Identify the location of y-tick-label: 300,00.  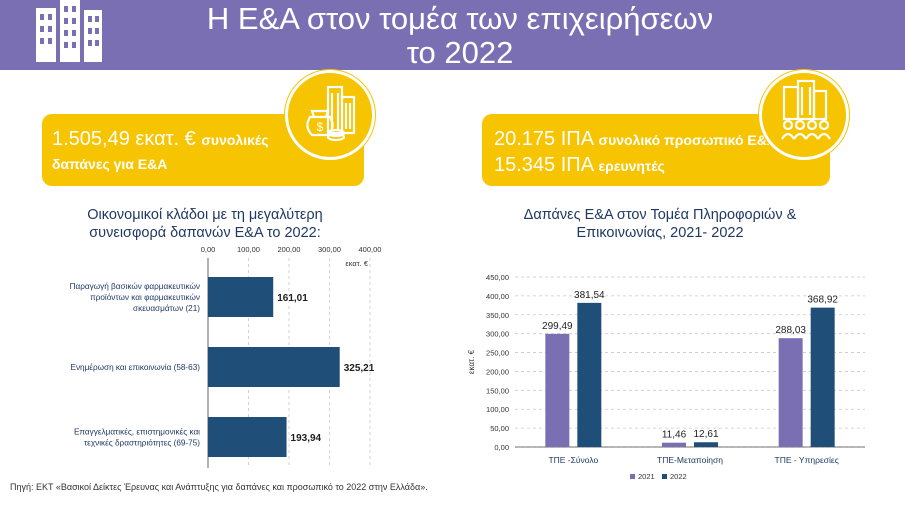
(497, 334).